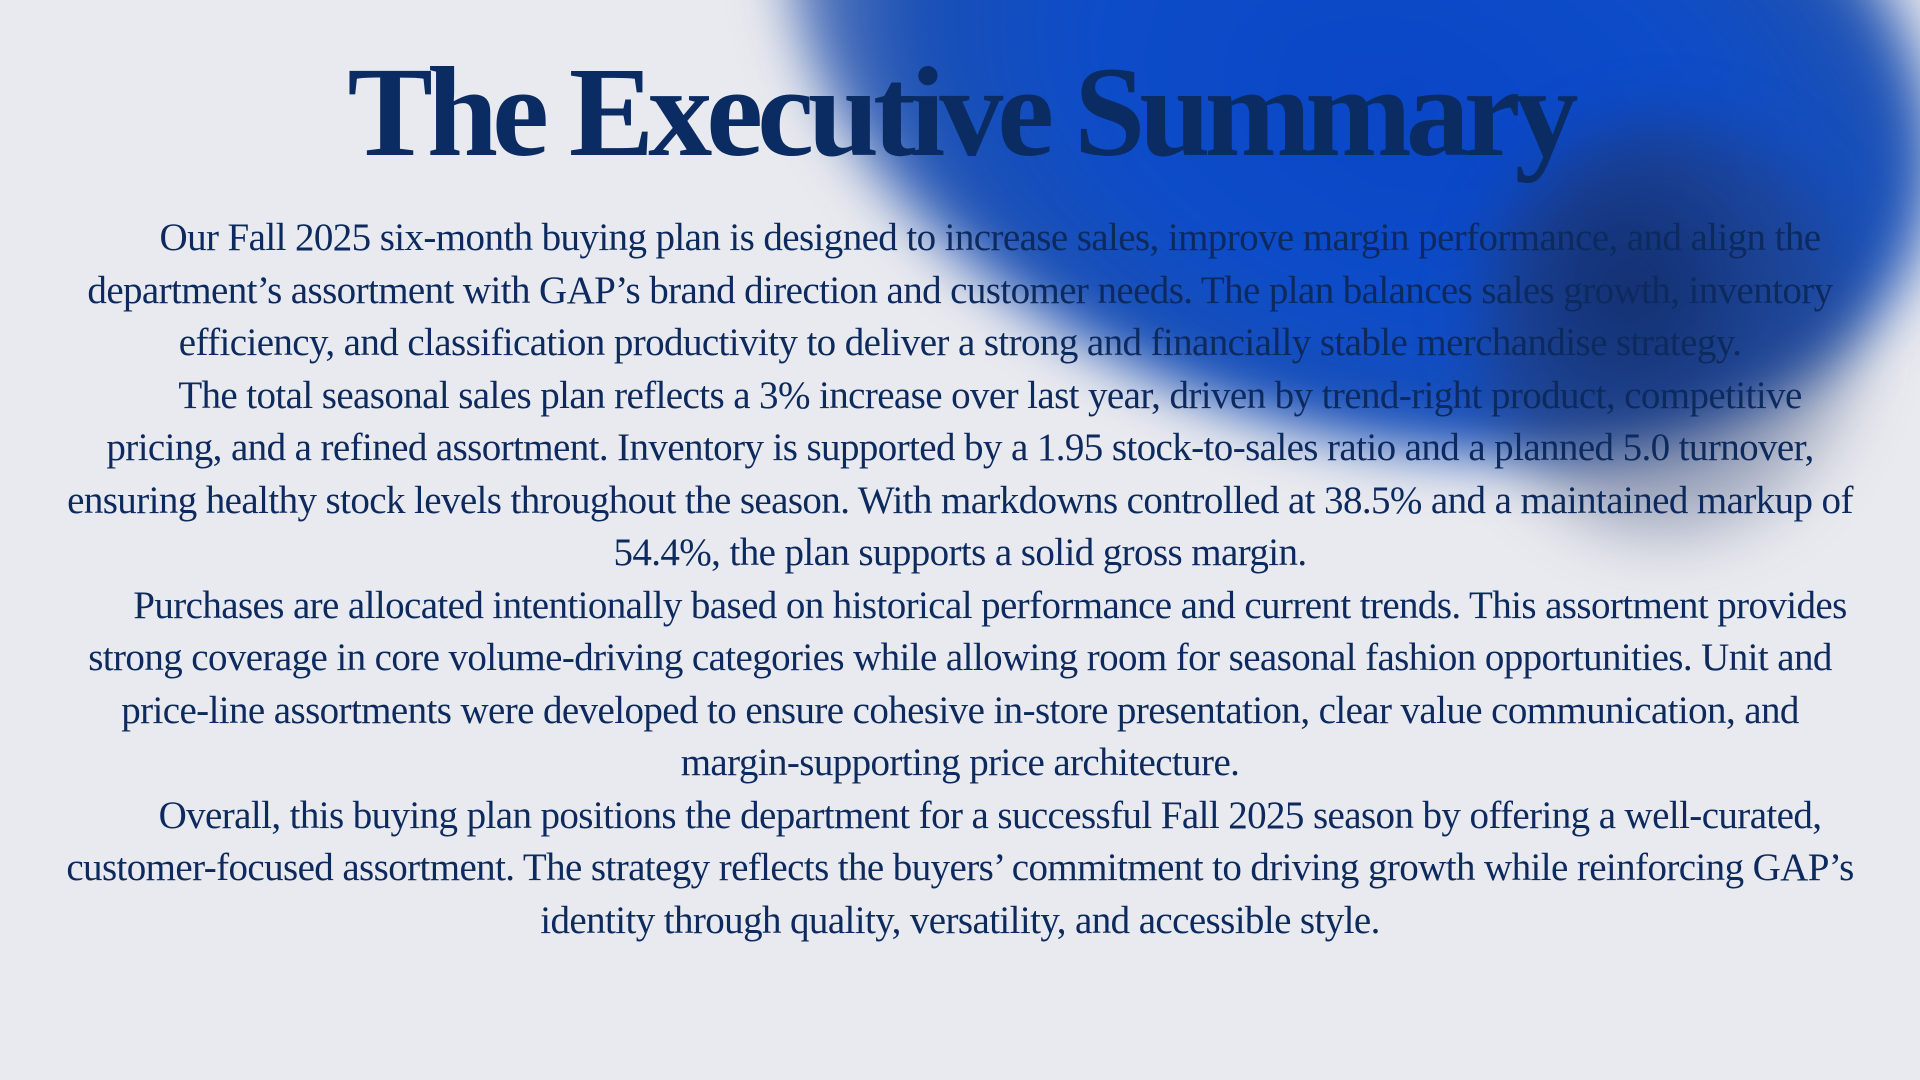  I want to click on slide-title: The Executive Summary, so click(963, 112).